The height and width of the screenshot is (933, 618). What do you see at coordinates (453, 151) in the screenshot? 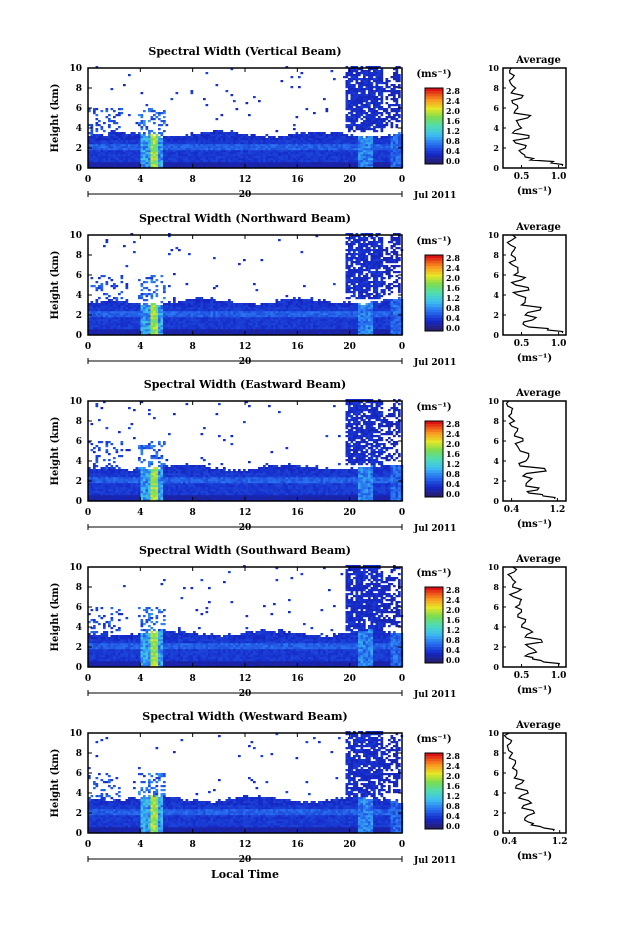
I see `colorbar-tick-label: 0.4` at bounding box center [453, 151].